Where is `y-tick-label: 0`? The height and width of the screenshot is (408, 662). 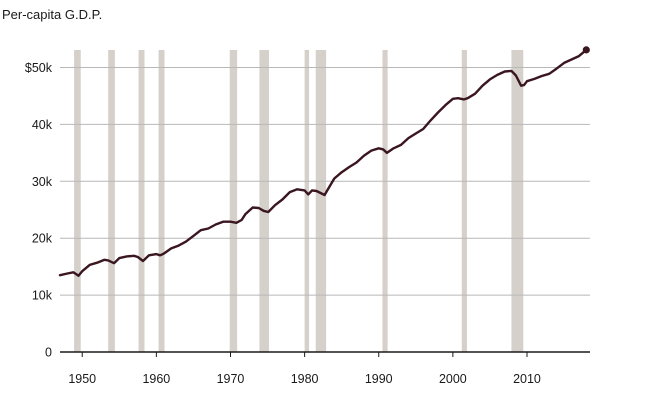 y-tick-label: 0 is located at coordinates (48, 353).